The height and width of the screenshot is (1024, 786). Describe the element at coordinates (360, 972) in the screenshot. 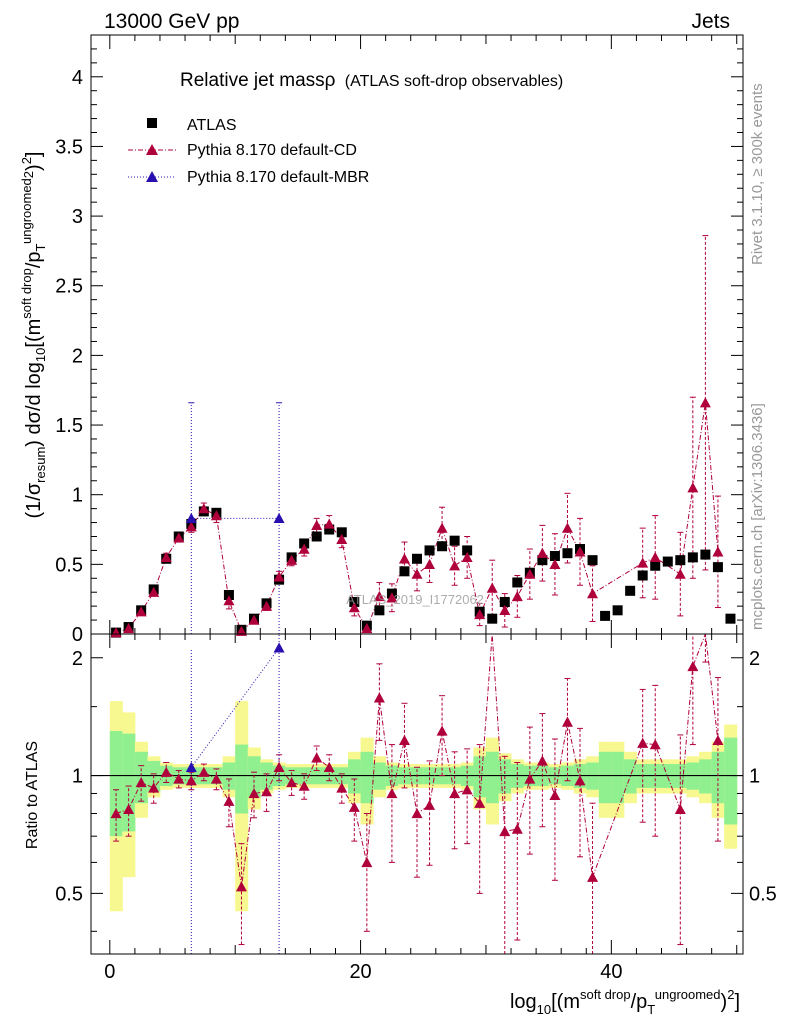

I see `ratio-xtick-label: 20` at that location.